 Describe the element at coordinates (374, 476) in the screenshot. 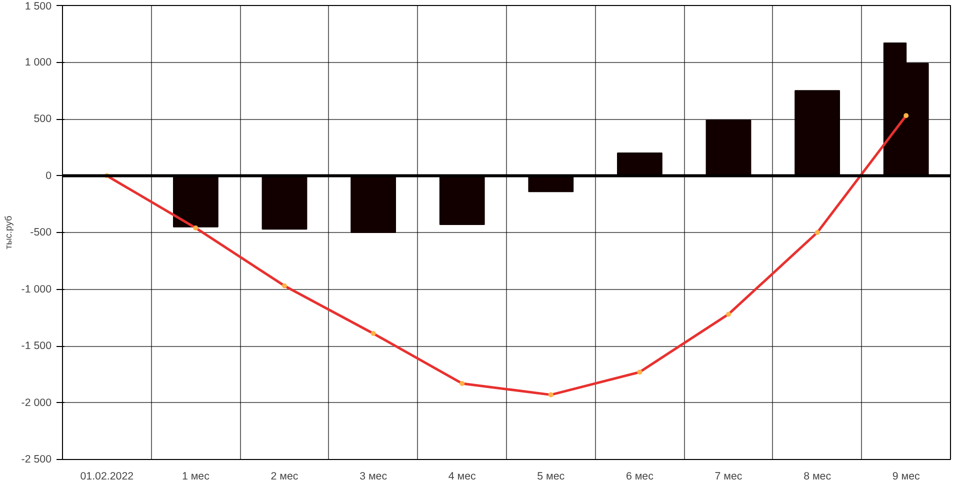

I see `x-tick-label: 3 мес` at that location.